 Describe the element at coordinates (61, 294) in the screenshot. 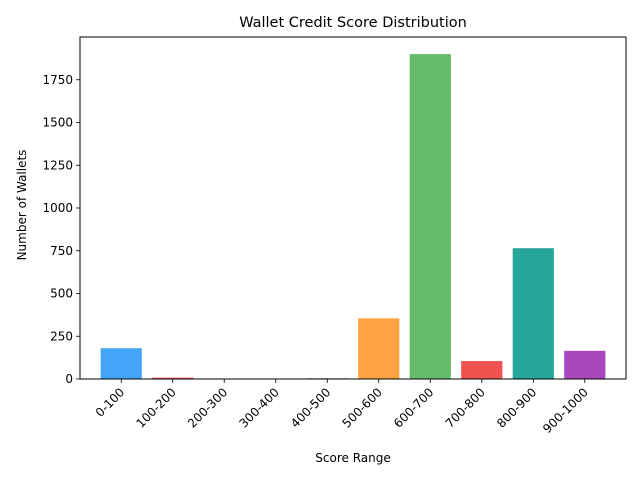

I see `y-tick-label: 500` at that location.